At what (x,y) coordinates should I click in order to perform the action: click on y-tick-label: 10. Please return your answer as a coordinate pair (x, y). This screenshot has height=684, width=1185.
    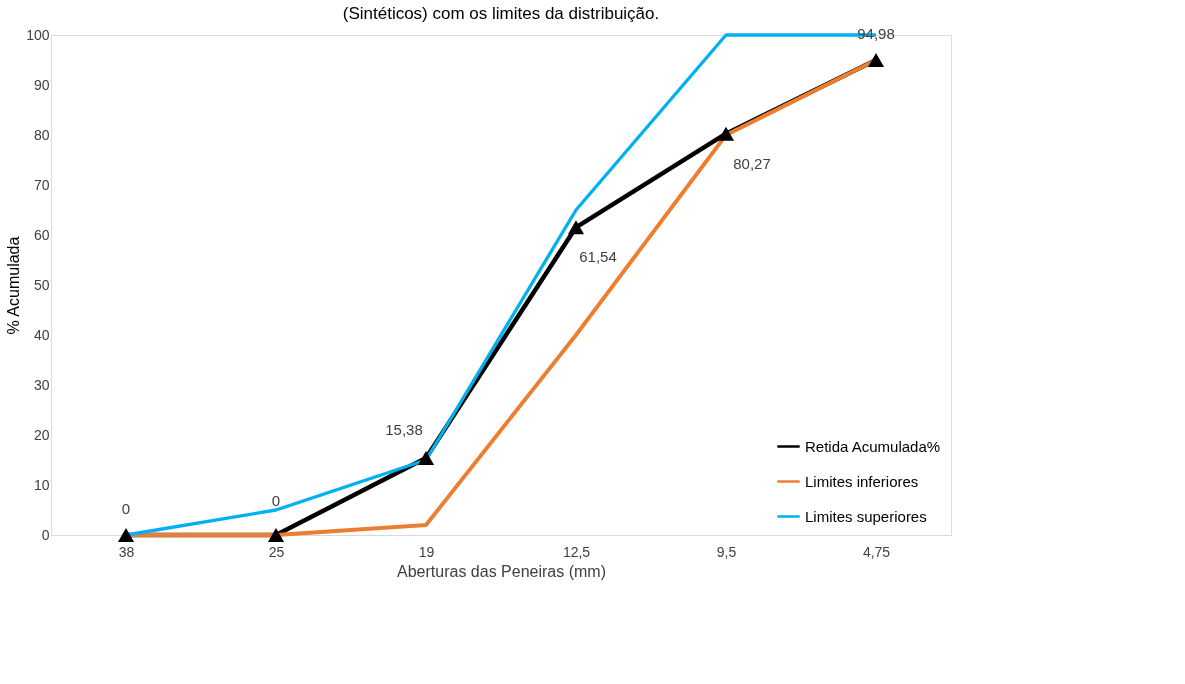
    Looking at the image, I should click on (41, 484).